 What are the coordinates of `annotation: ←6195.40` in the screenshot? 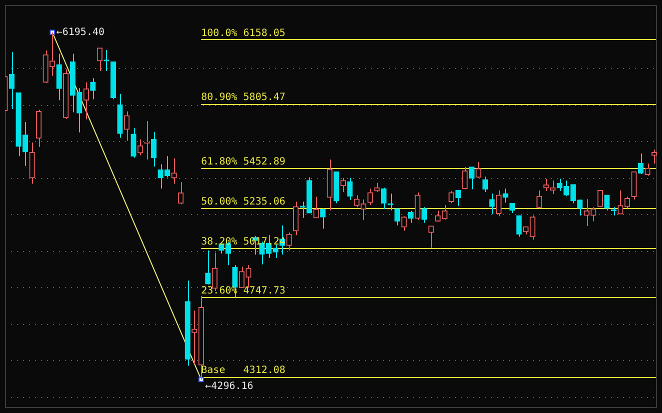 It's located at (80, 32).